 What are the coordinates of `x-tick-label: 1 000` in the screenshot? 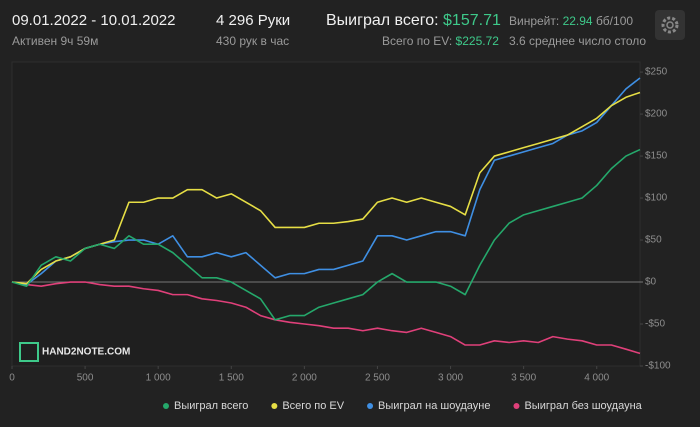 It's located at (158, 378).